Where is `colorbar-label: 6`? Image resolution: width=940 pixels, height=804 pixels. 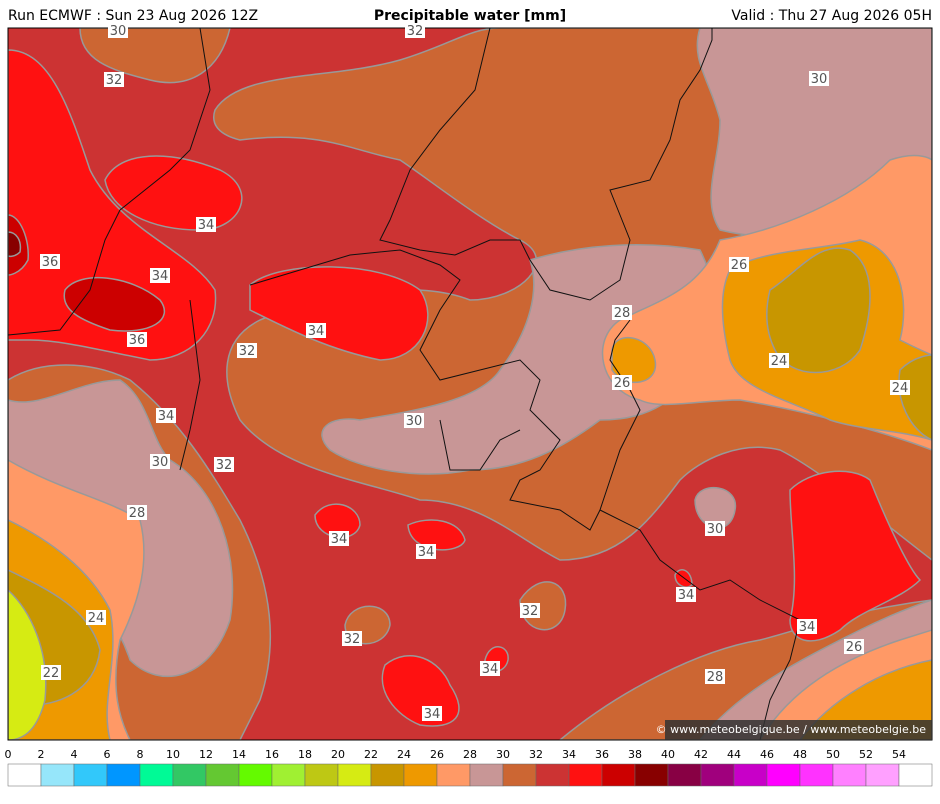 colorbar-label: 6 is located at coordinates (107, 754).